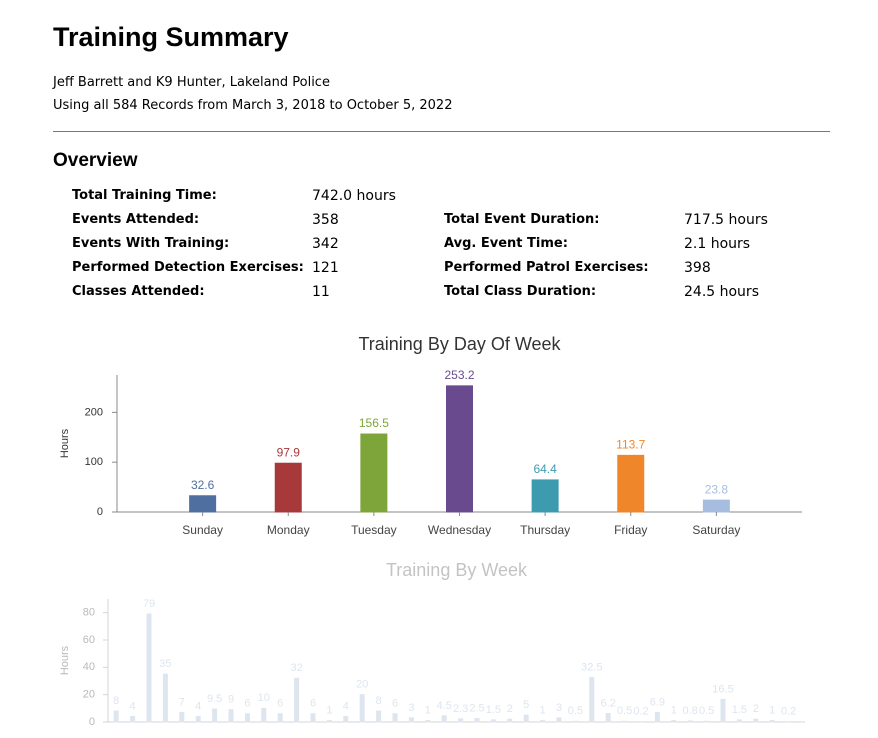 The image size is (878, 738). I want to click on value-label: 10, so click(264, 698).